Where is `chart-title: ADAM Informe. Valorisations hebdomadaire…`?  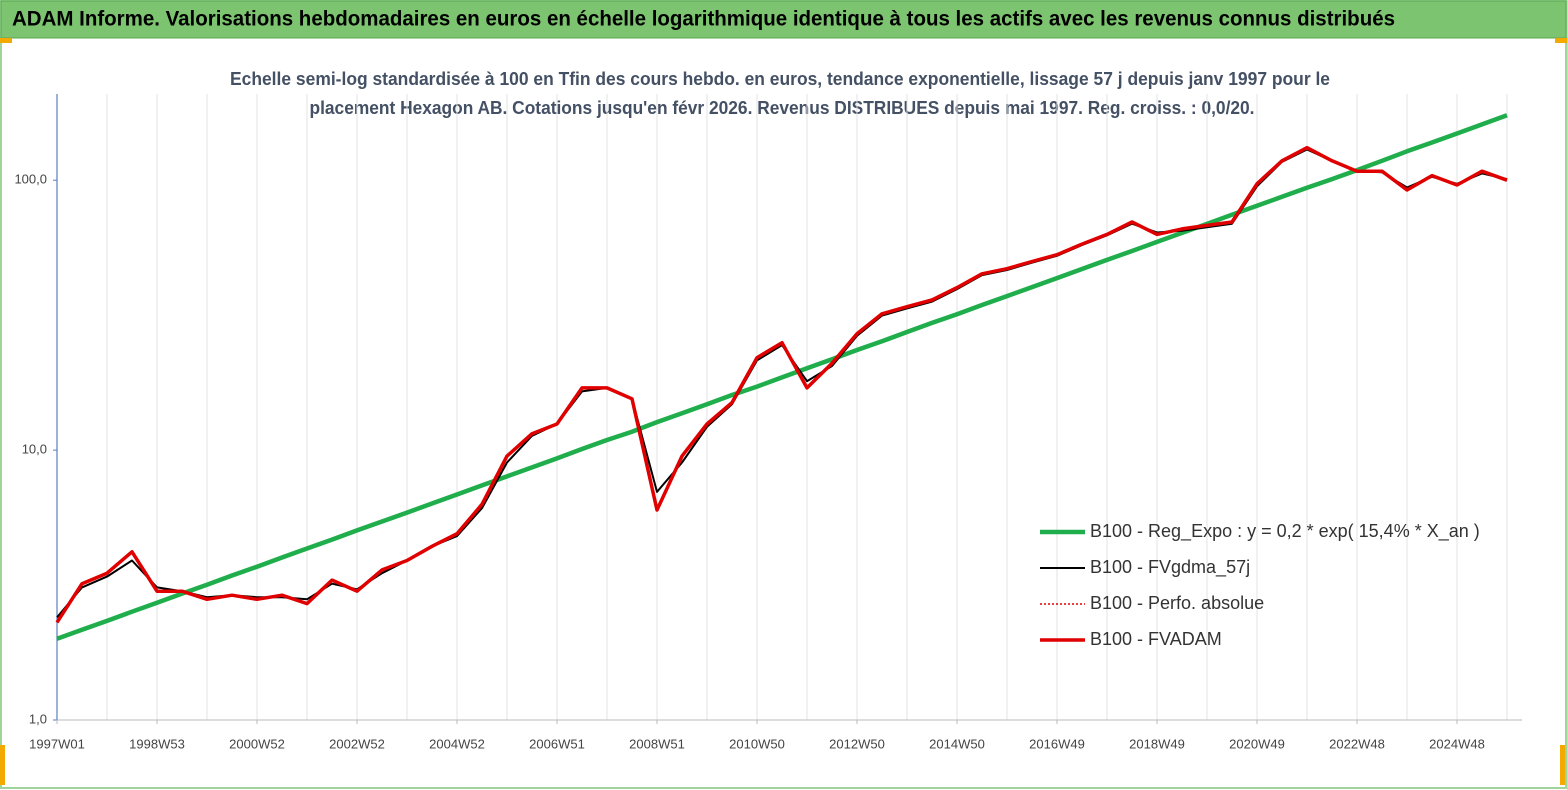 chart-title: ADAM Informe. Valorisations hebdomadaire… is located at coordinates (703, 19).